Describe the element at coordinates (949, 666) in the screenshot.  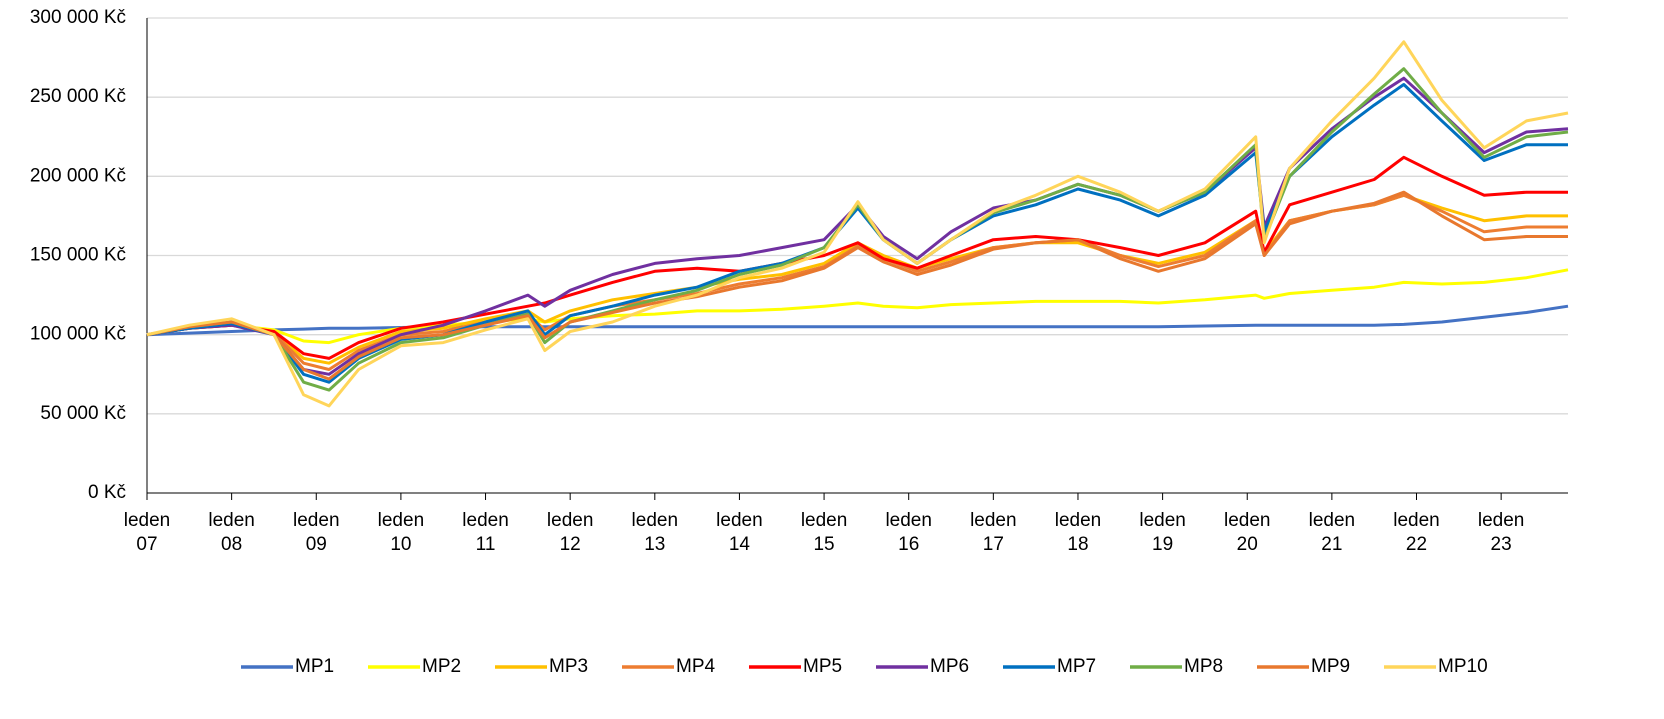
I see `legend-label: MP6` at that location.